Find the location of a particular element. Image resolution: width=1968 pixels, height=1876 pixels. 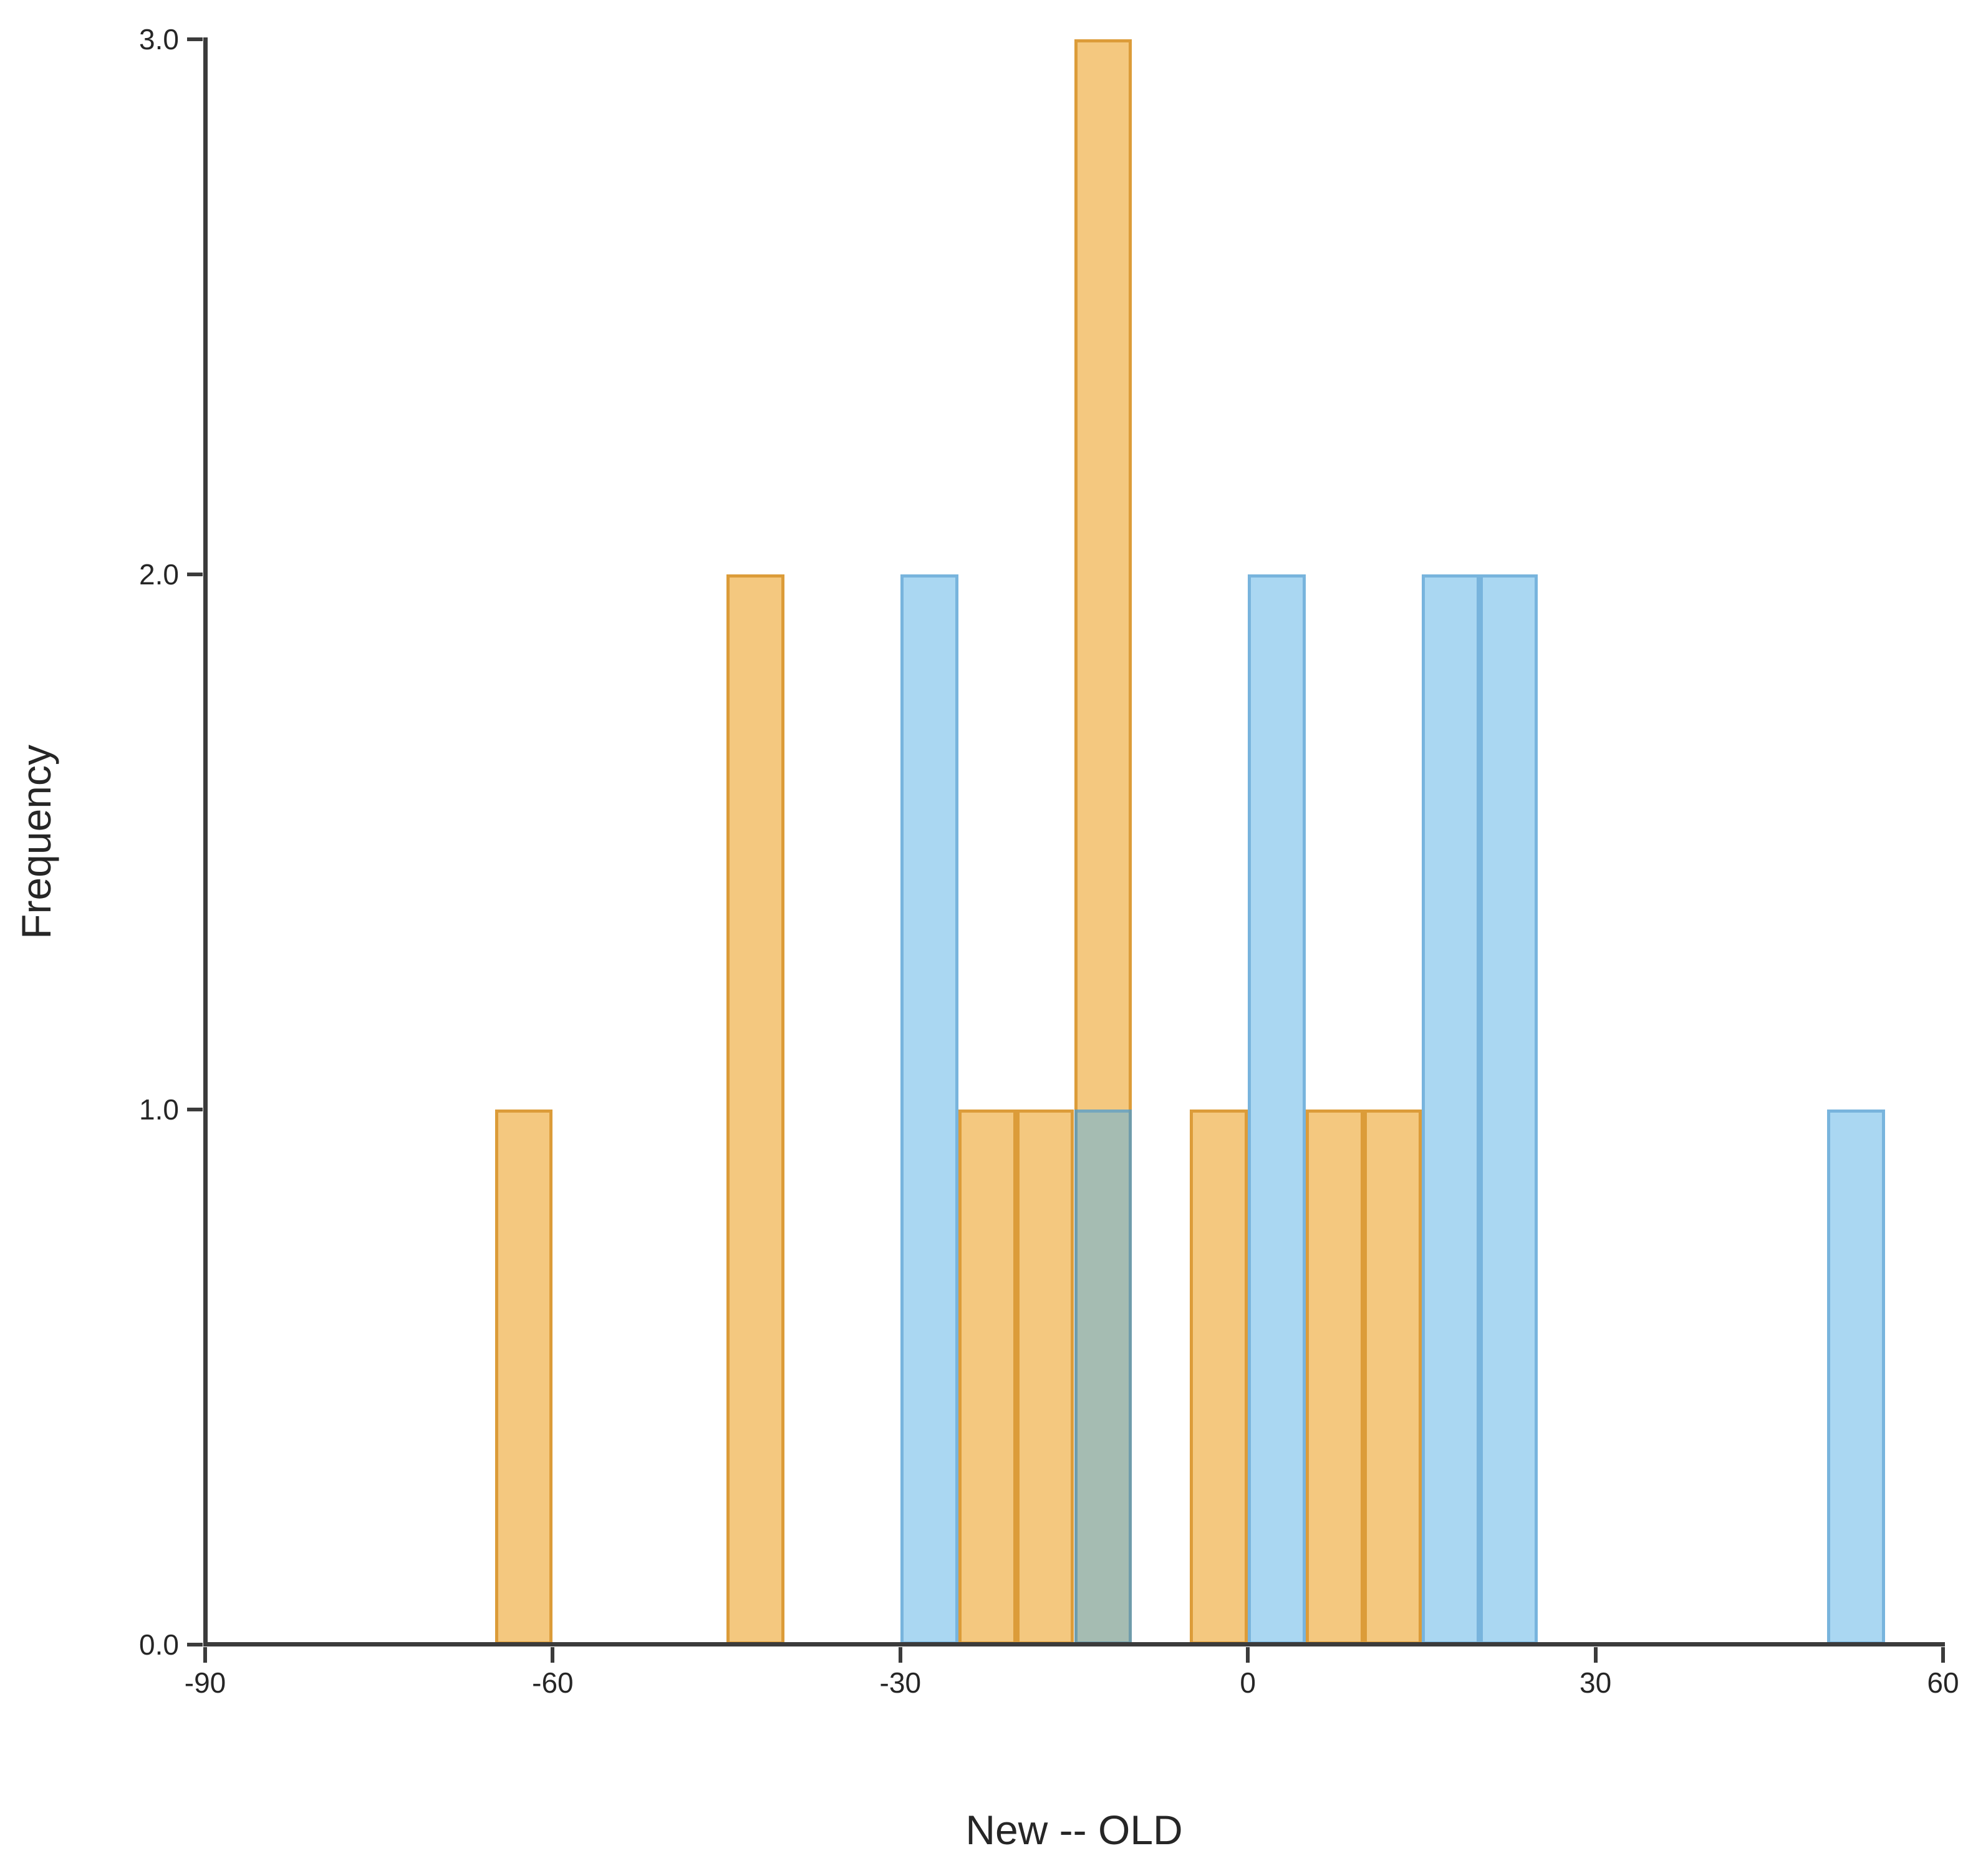

x-axis-title: New -- OLD is located at coordinates (1074, 1830).